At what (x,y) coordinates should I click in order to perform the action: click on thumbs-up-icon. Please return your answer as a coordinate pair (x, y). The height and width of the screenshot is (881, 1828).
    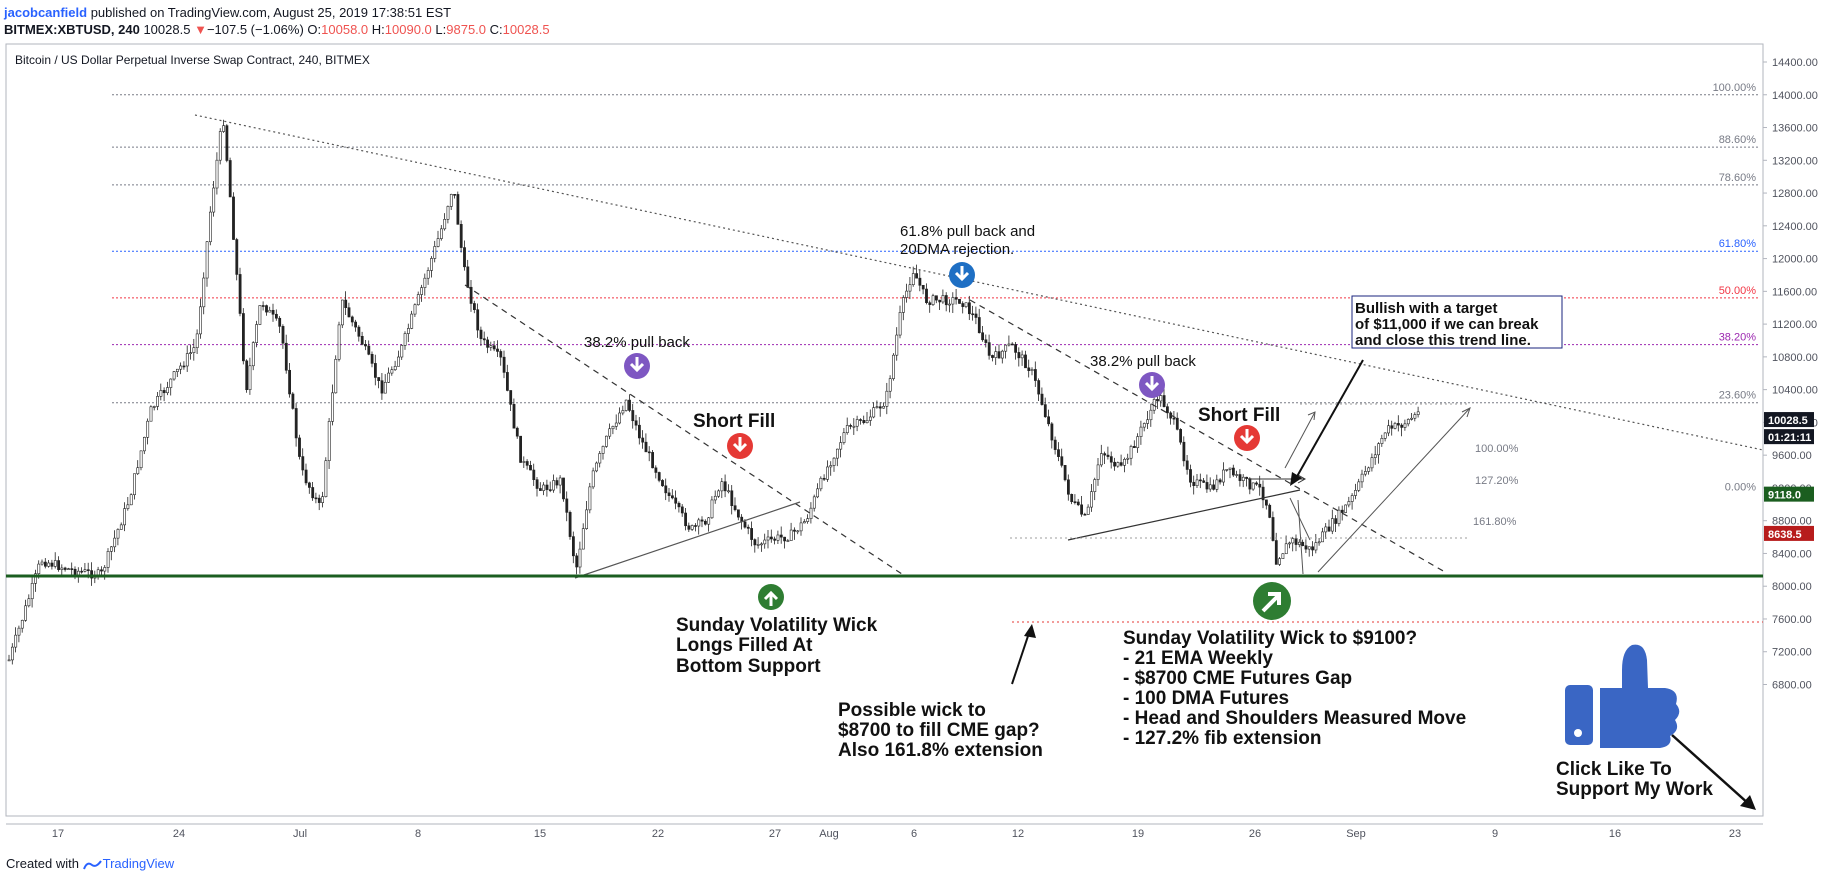
    Looking at the image, I should click on (1622, 696).